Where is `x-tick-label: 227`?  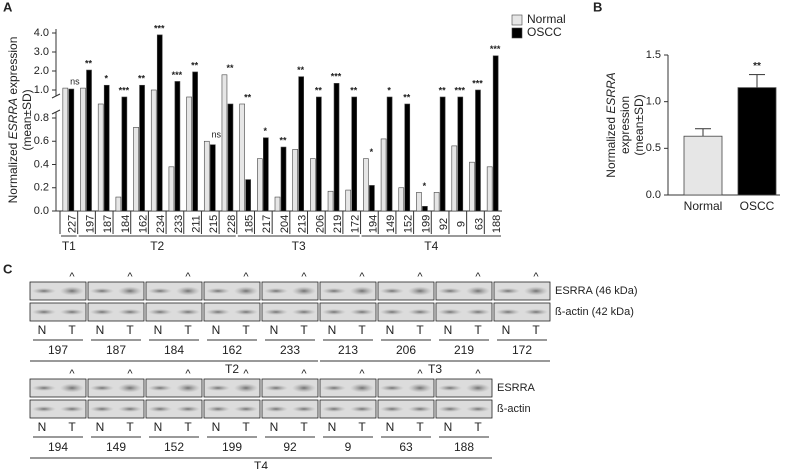
x-tick-label: 227 is located at coordinates (73, 224).